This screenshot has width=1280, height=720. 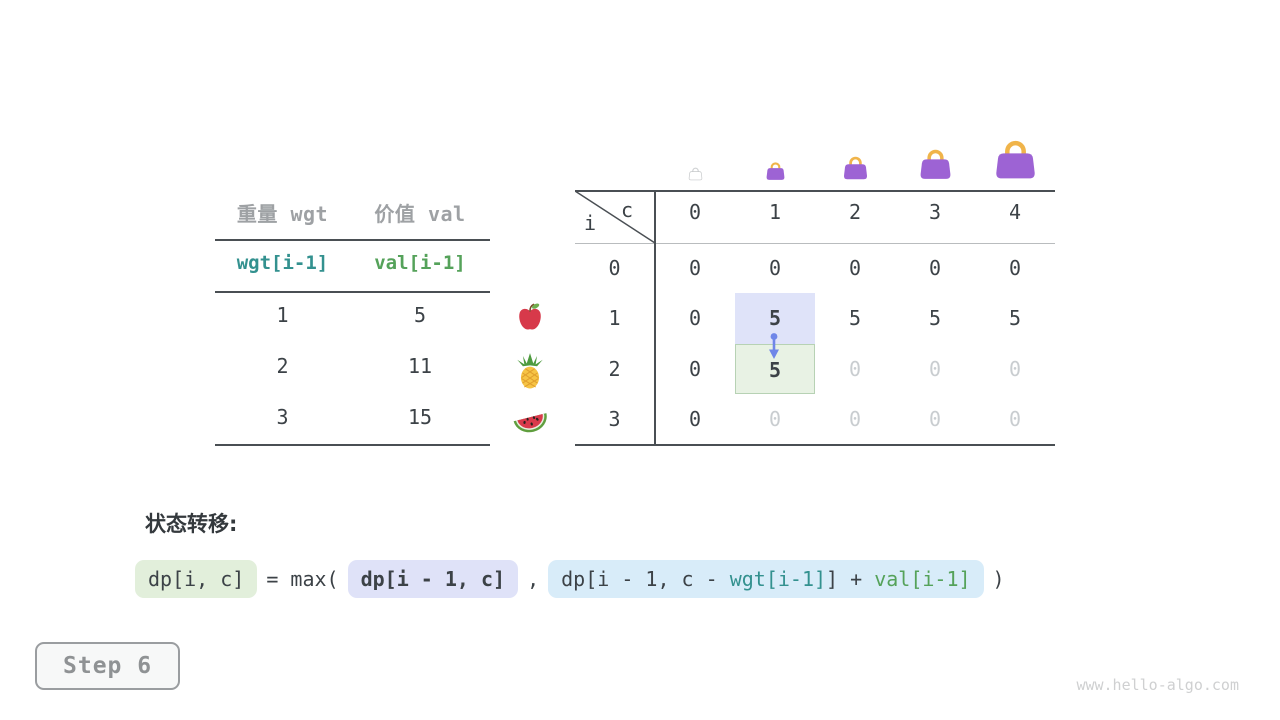 What do you see at coordinates (815, 191) in the screenshot?
I see `dp-table-top-border` at bounding box center [815, 191].